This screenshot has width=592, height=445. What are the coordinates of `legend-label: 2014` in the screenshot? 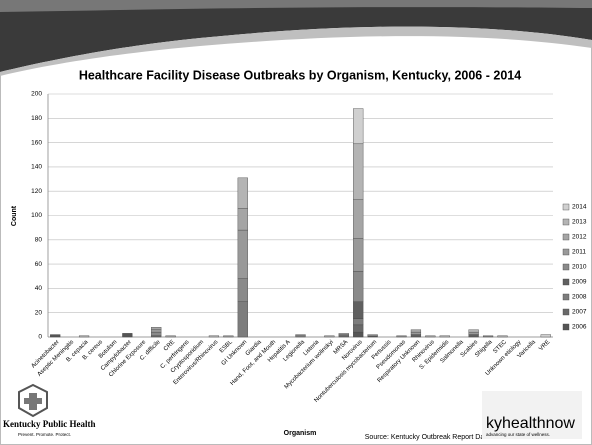 It's located at (579, 207).